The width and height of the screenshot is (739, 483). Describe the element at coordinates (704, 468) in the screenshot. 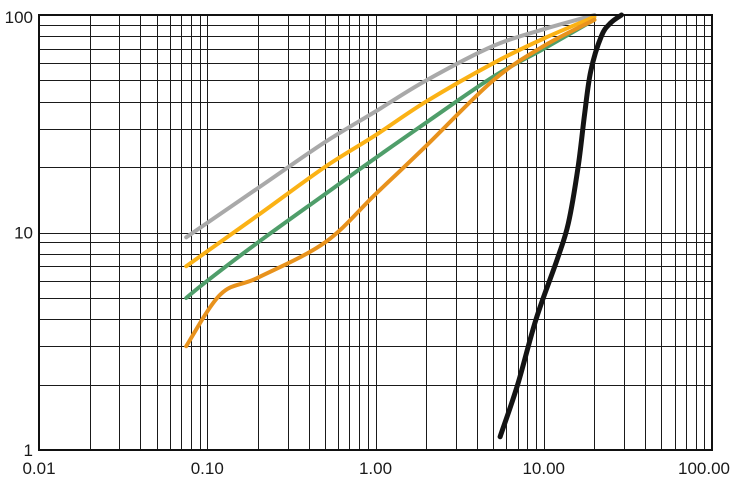

I see `x-tick-label: 100.00` at that location.